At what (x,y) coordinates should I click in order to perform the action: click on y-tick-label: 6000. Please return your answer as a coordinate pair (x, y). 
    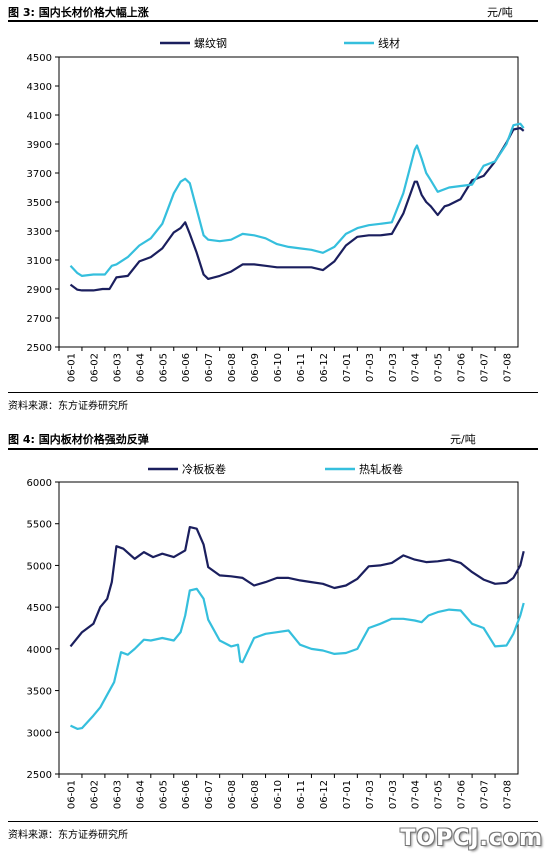
    Looking at the image, I should click on (39, 483).